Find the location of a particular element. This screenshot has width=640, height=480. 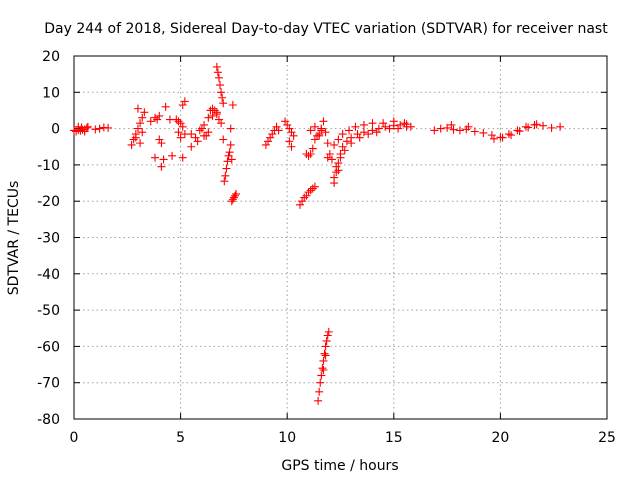

x-axis-label: GPS time / hours is located at coordinates (339, 466).